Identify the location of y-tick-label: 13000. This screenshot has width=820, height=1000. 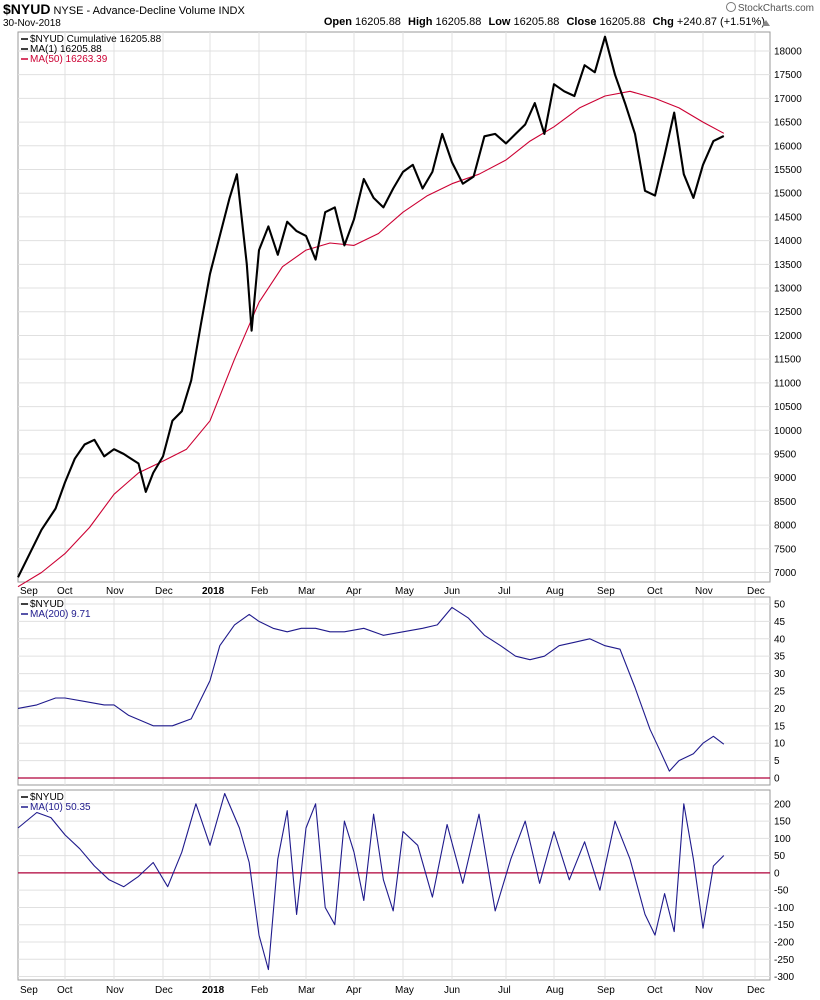
(788, 289).